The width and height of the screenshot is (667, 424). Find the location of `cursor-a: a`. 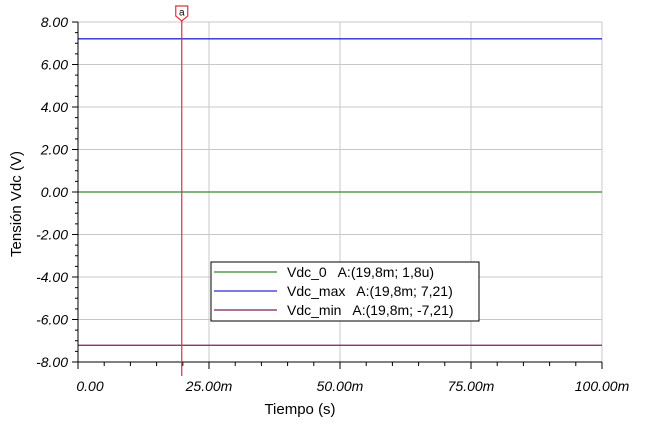

cursor-a: a is located at coordinates (182, 190).